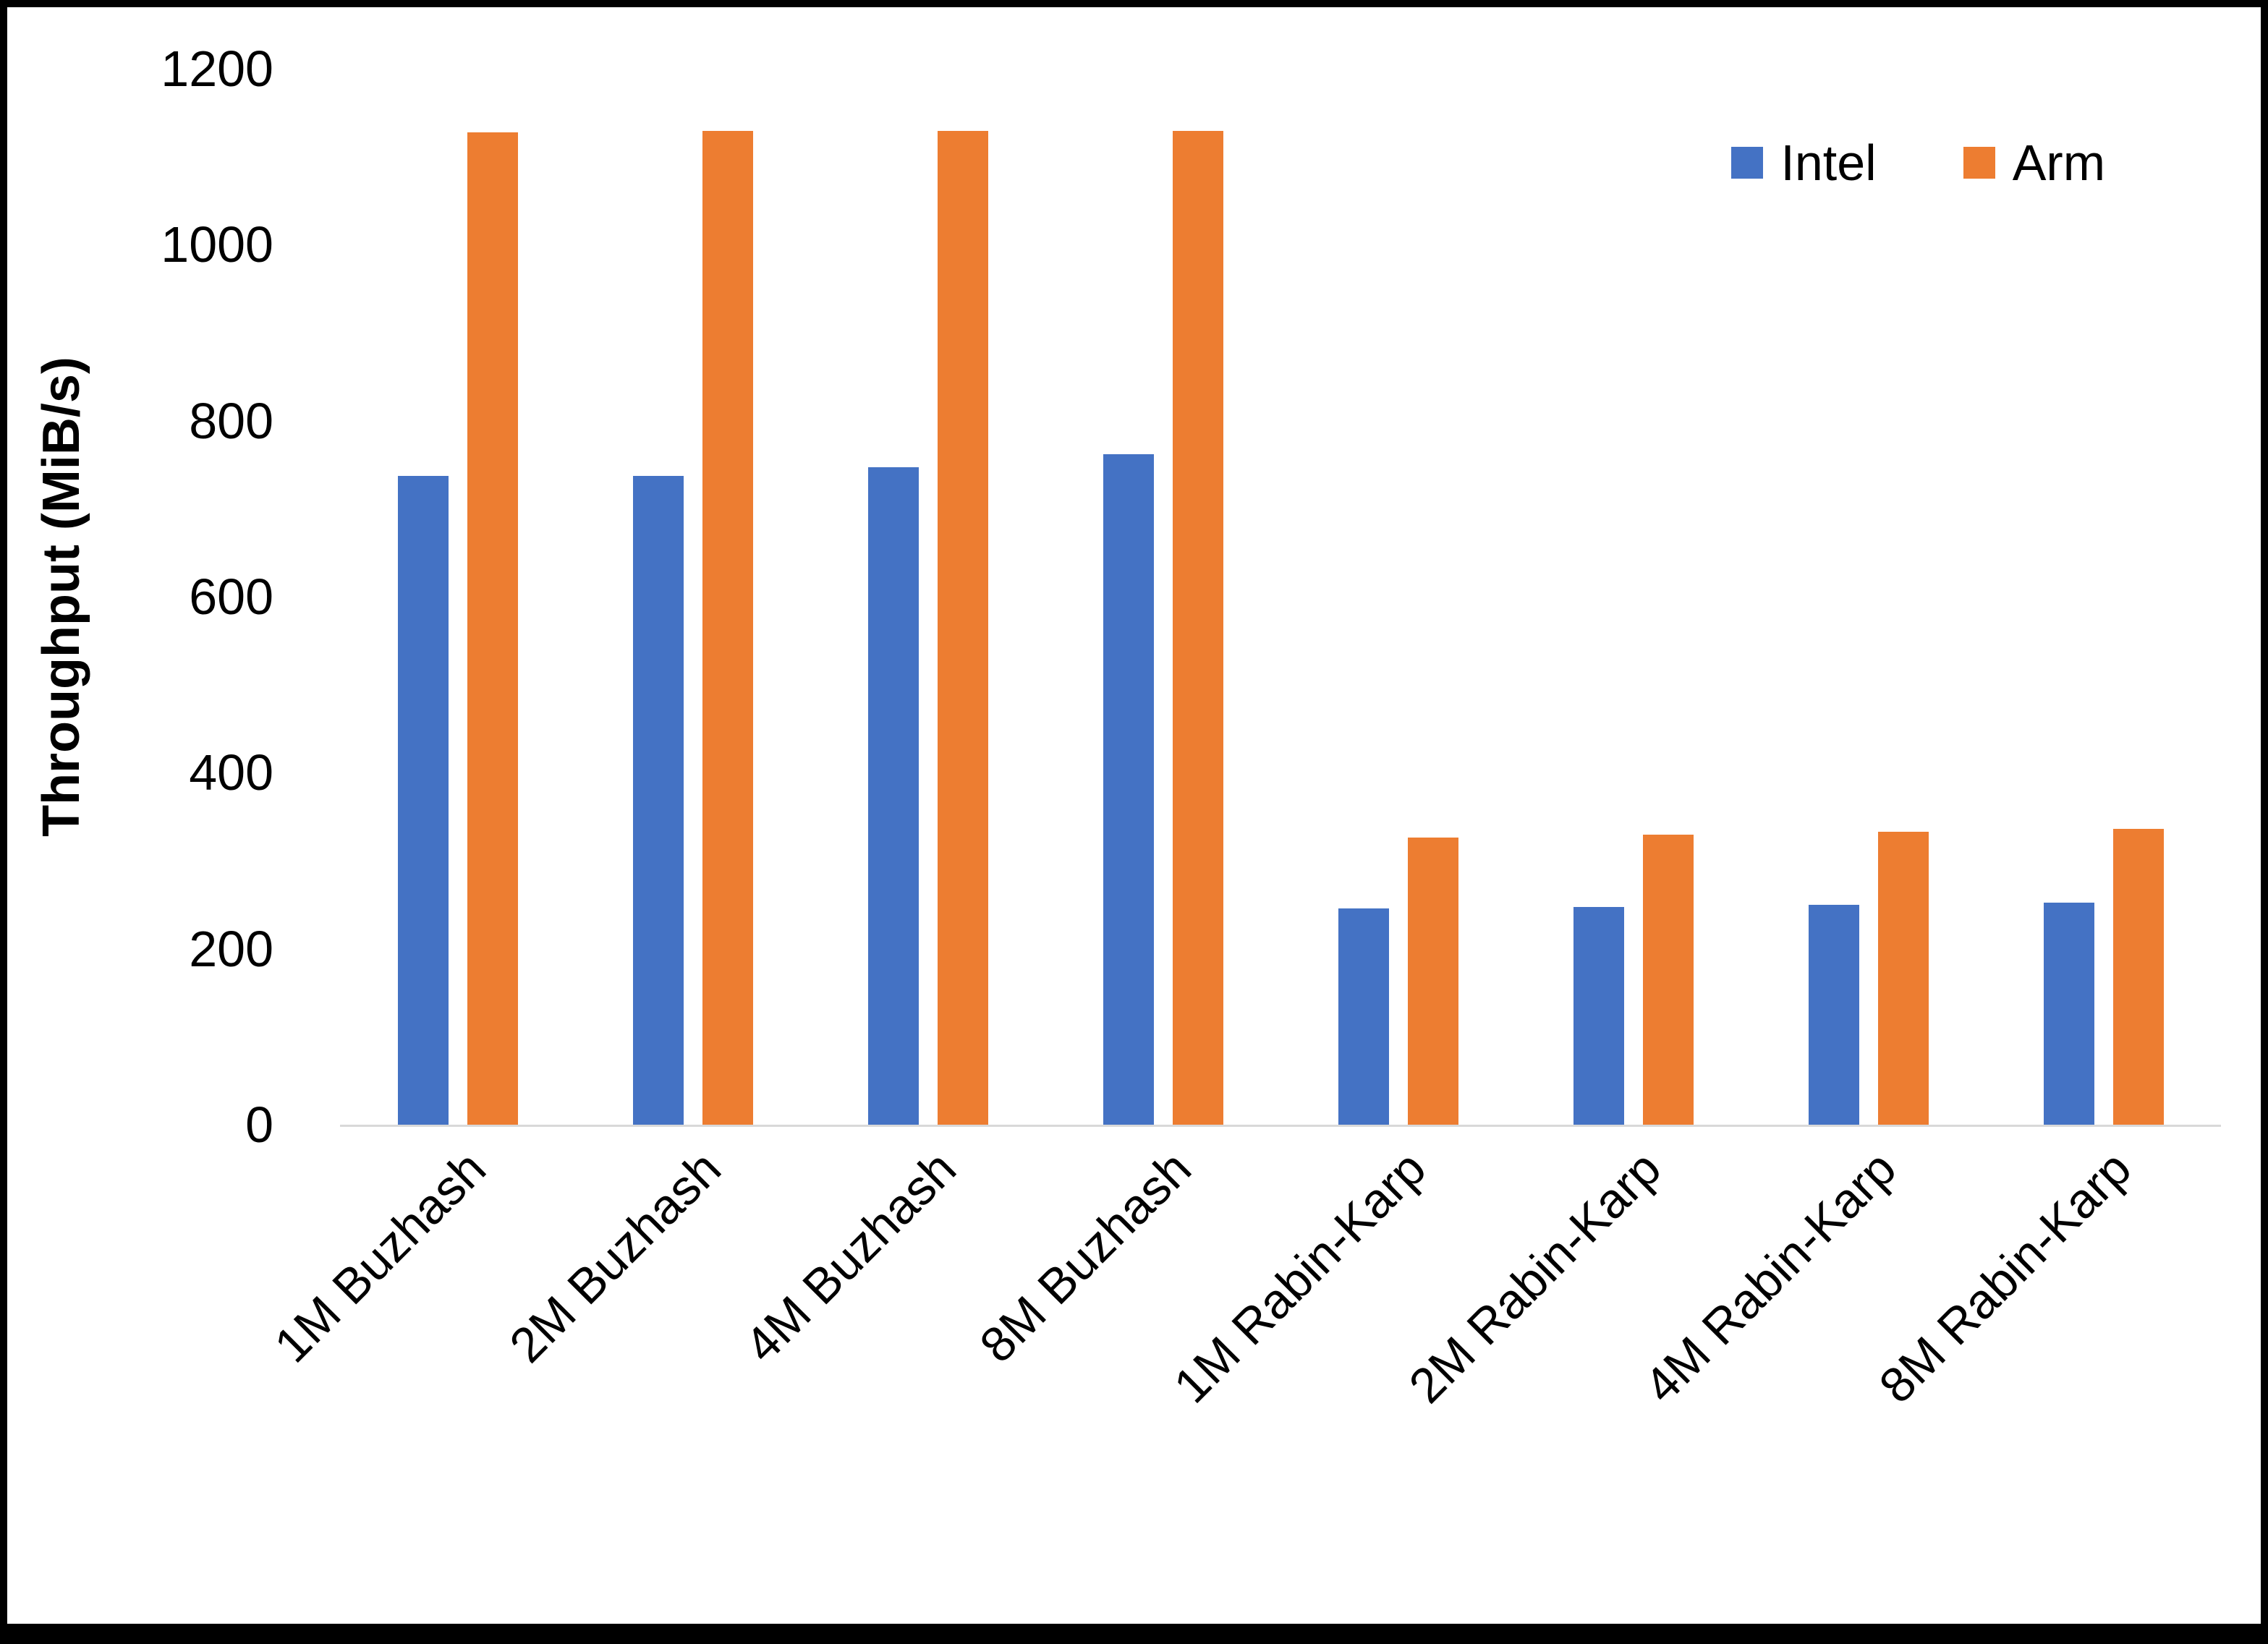 This screenshot has width=2268, height=1644. Describe the element at coordinates (140, 596) in the screenshot. I see `y-axis-ticks: 0 200 400 600 800 1000 1200` at that location.